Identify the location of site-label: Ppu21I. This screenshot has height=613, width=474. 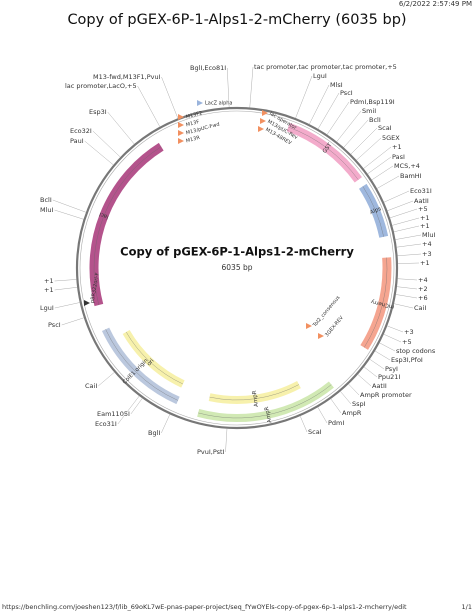
(389, 377).